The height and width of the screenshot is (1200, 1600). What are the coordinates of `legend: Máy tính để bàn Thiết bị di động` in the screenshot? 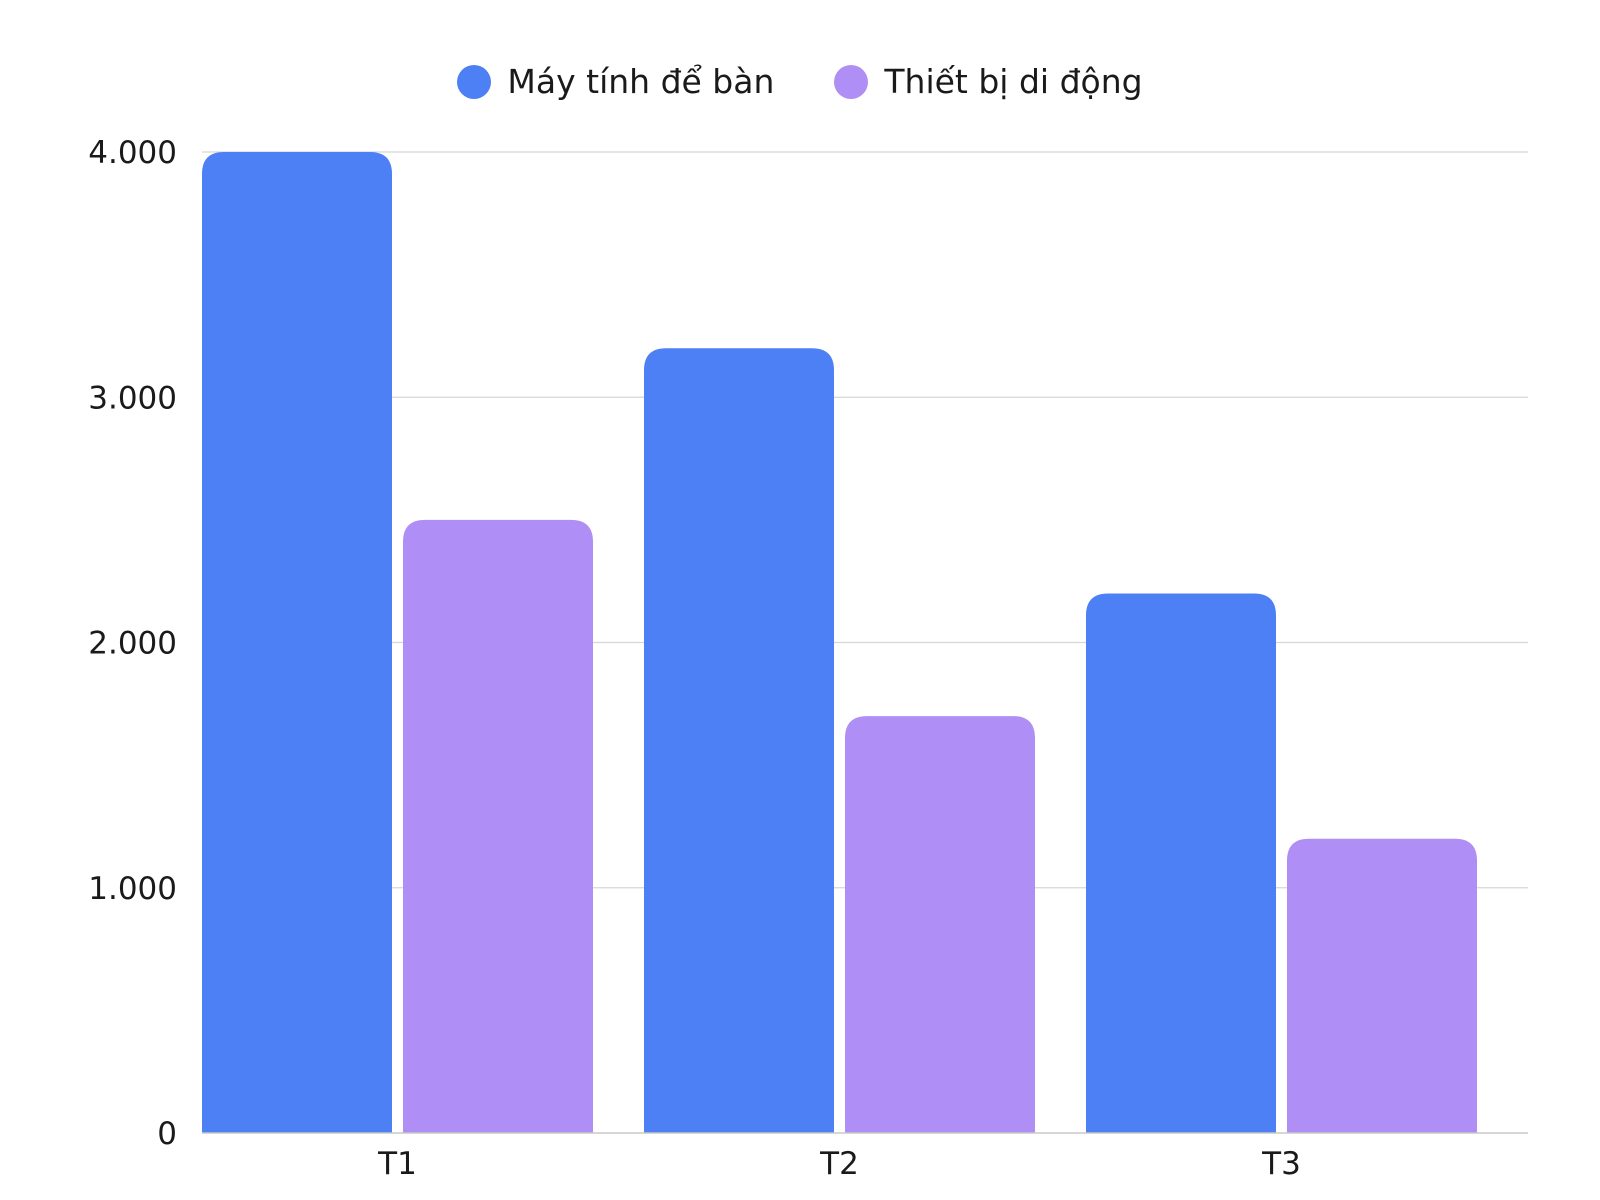 It's located at (800, 81).